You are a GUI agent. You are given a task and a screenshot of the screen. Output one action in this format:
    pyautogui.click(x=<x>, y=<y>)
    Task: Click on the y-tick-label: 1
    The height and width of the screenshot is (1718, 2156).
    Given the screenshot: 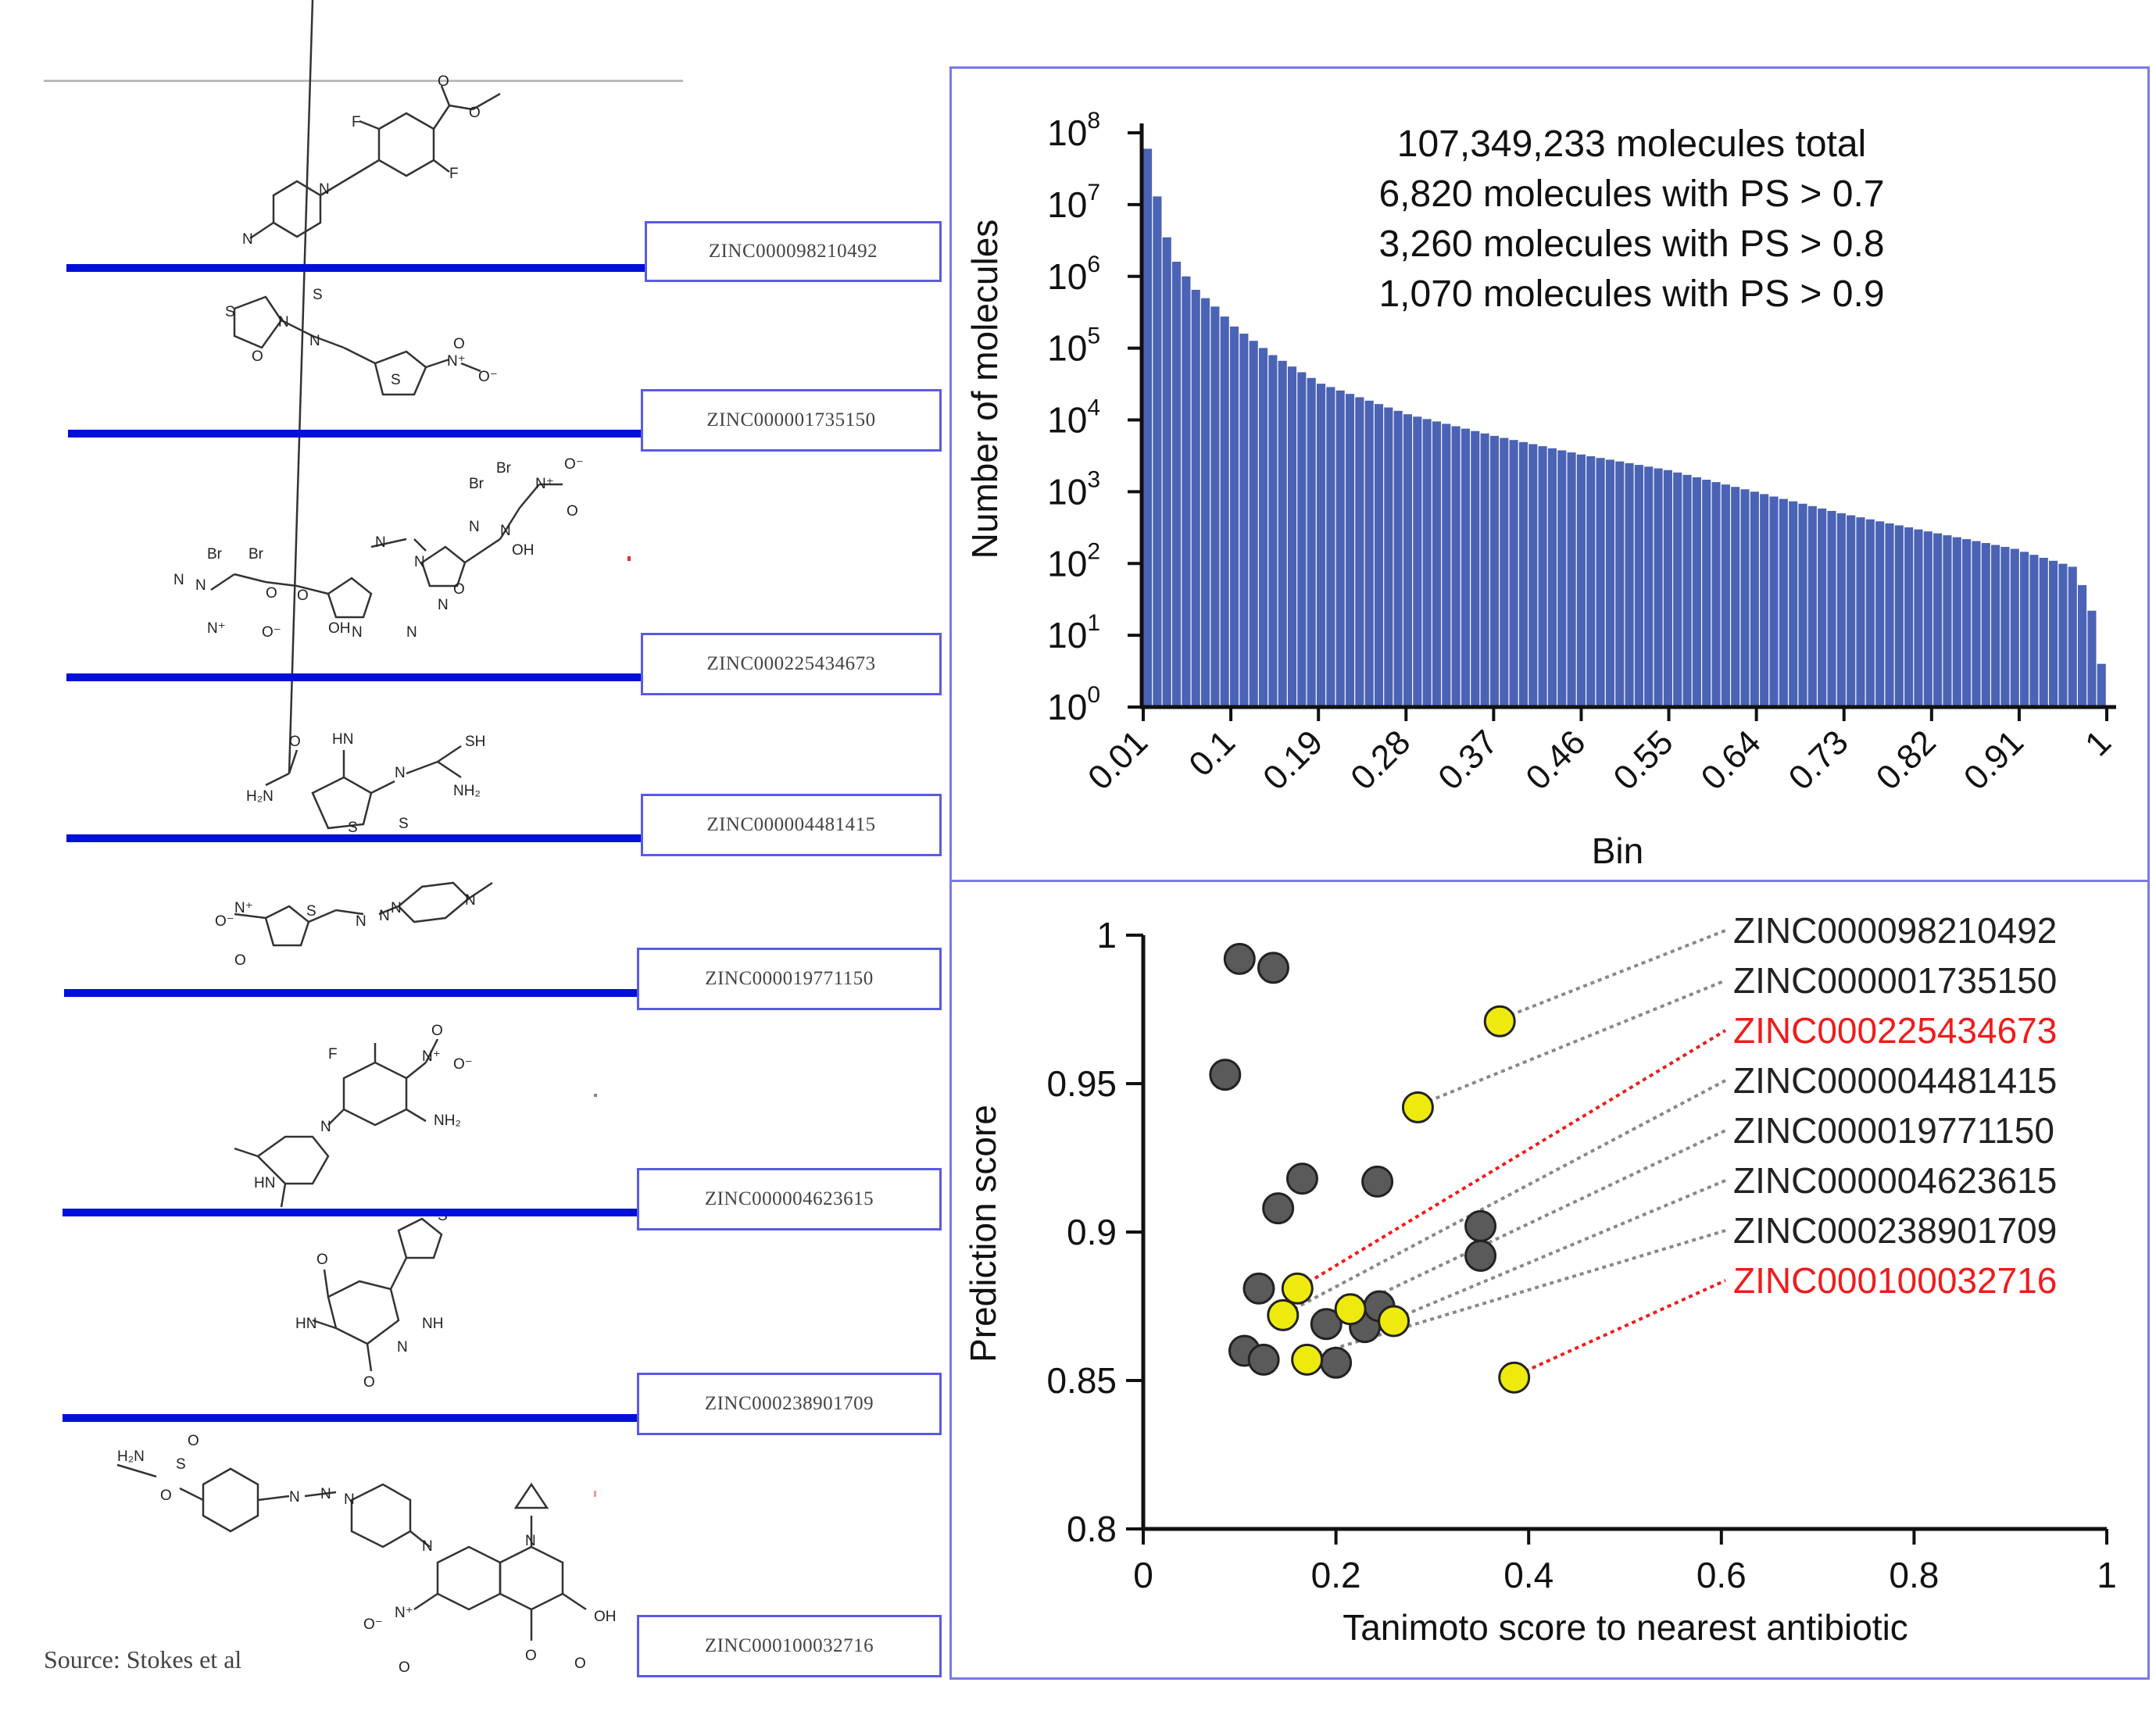 What is the action you would take?
    pyautogui.click(x=1106, y=935)
    